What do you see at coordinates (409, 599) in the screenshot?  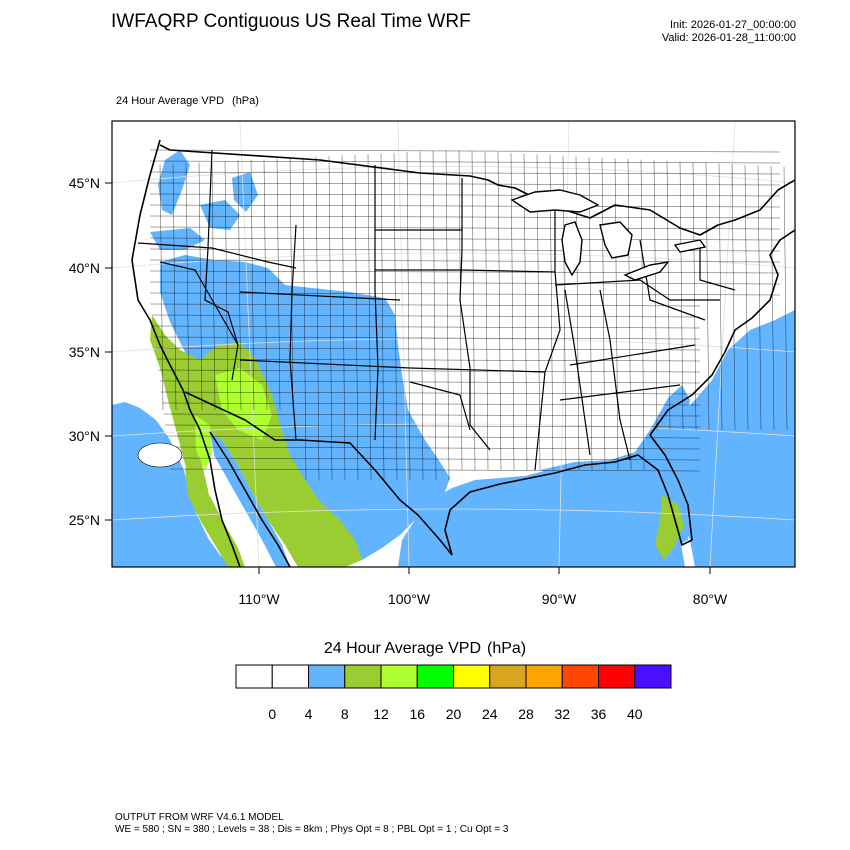 I see `lon-label-100: 100°W` at bounding box center [409, 599].